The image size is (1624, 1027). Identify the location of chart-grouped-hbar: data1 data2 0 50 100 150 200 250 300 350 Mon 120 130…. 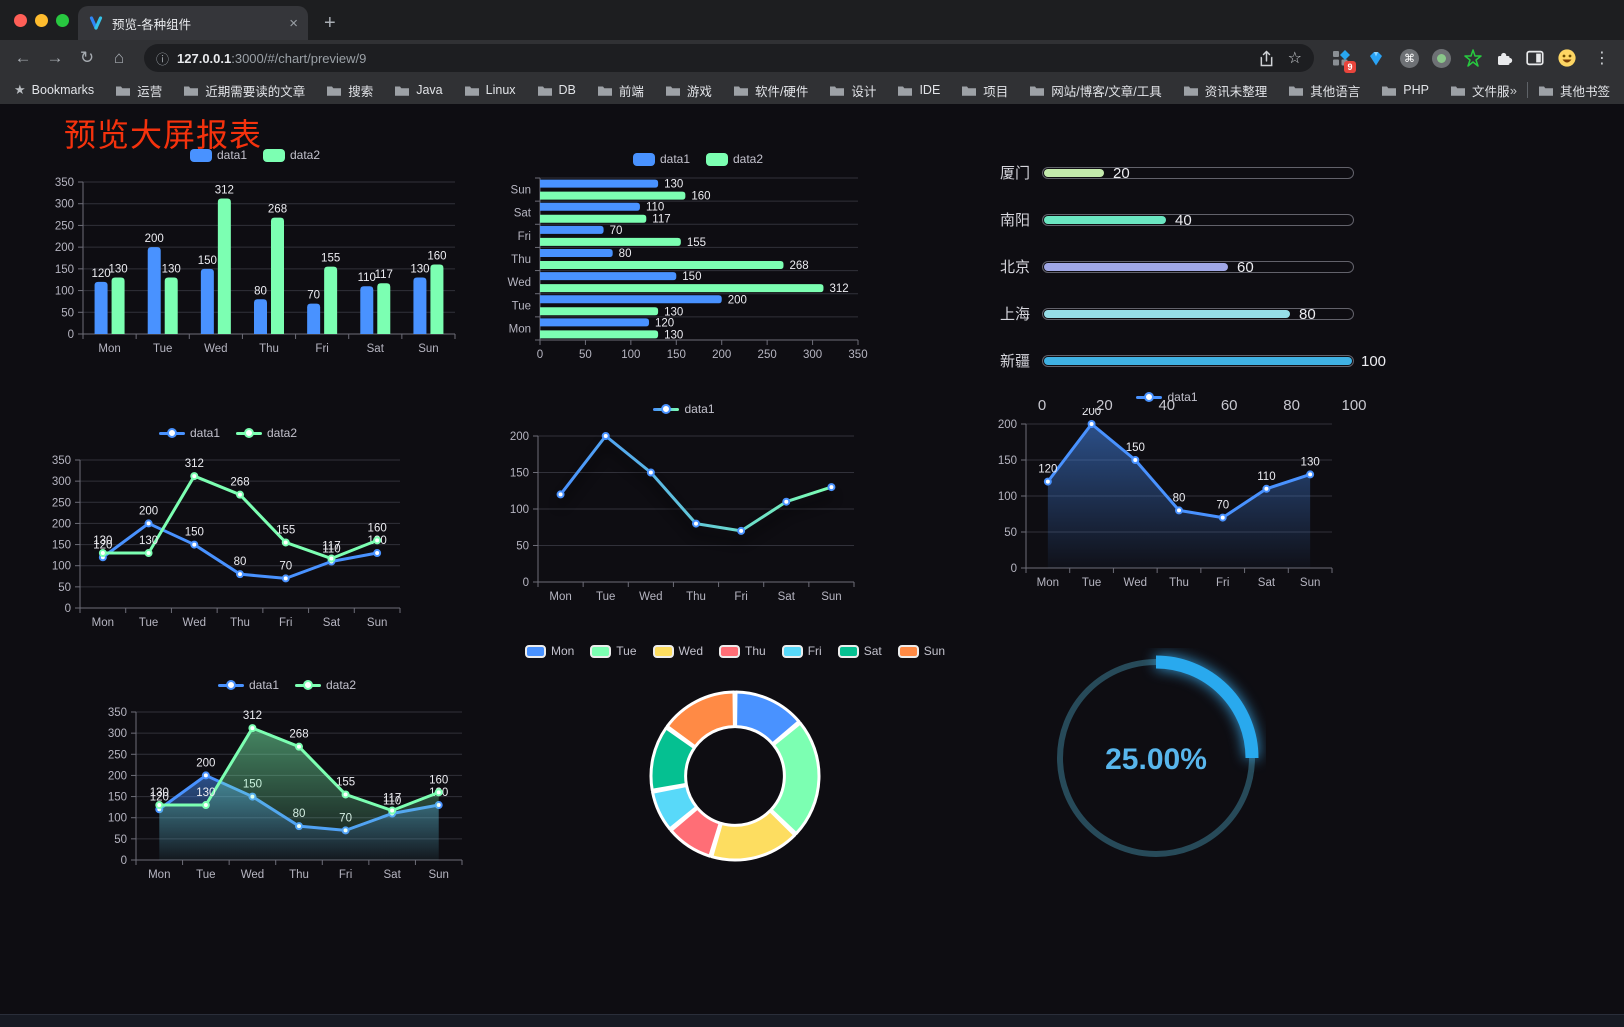
(698, 259).